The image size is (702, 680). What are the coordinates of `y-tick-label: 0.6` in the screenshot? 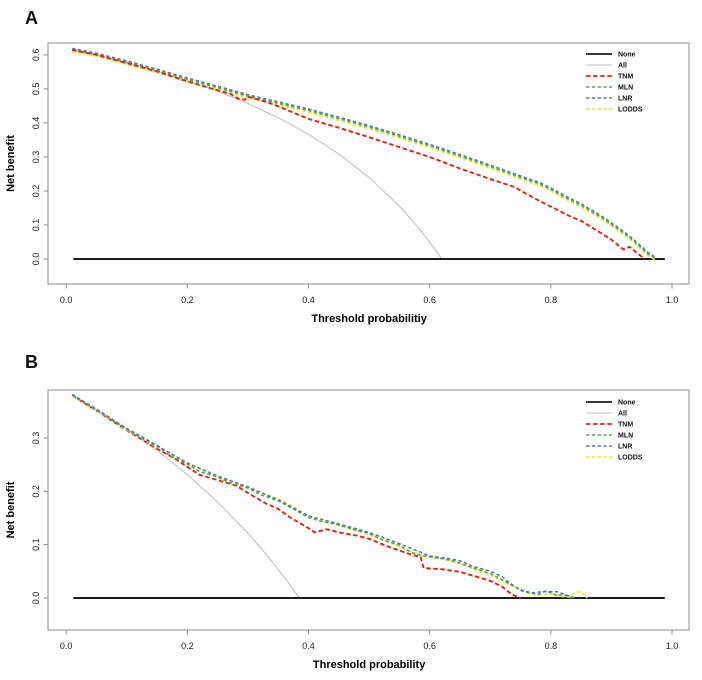 It's located at (36, 55).